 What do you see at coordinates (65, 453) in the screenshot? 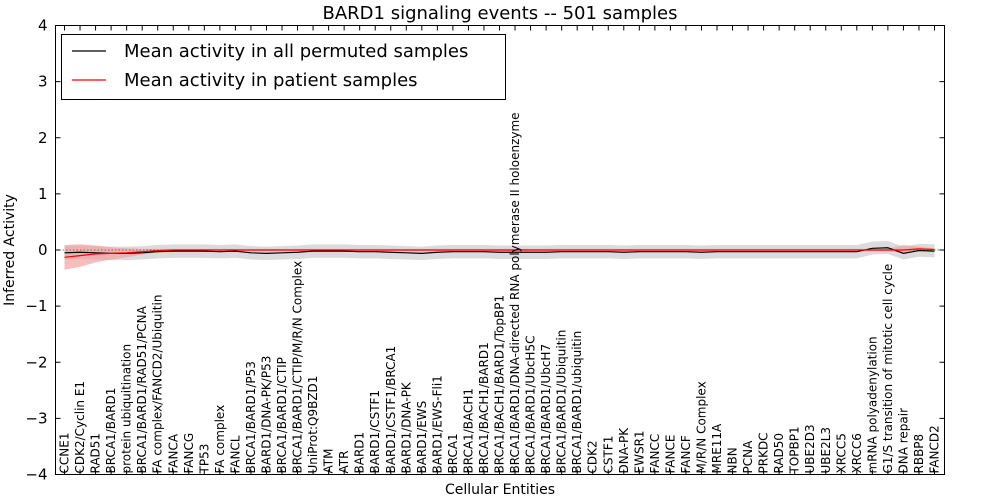
I see `x-tick-label: CCNE1` at bounding box center [65, 453].